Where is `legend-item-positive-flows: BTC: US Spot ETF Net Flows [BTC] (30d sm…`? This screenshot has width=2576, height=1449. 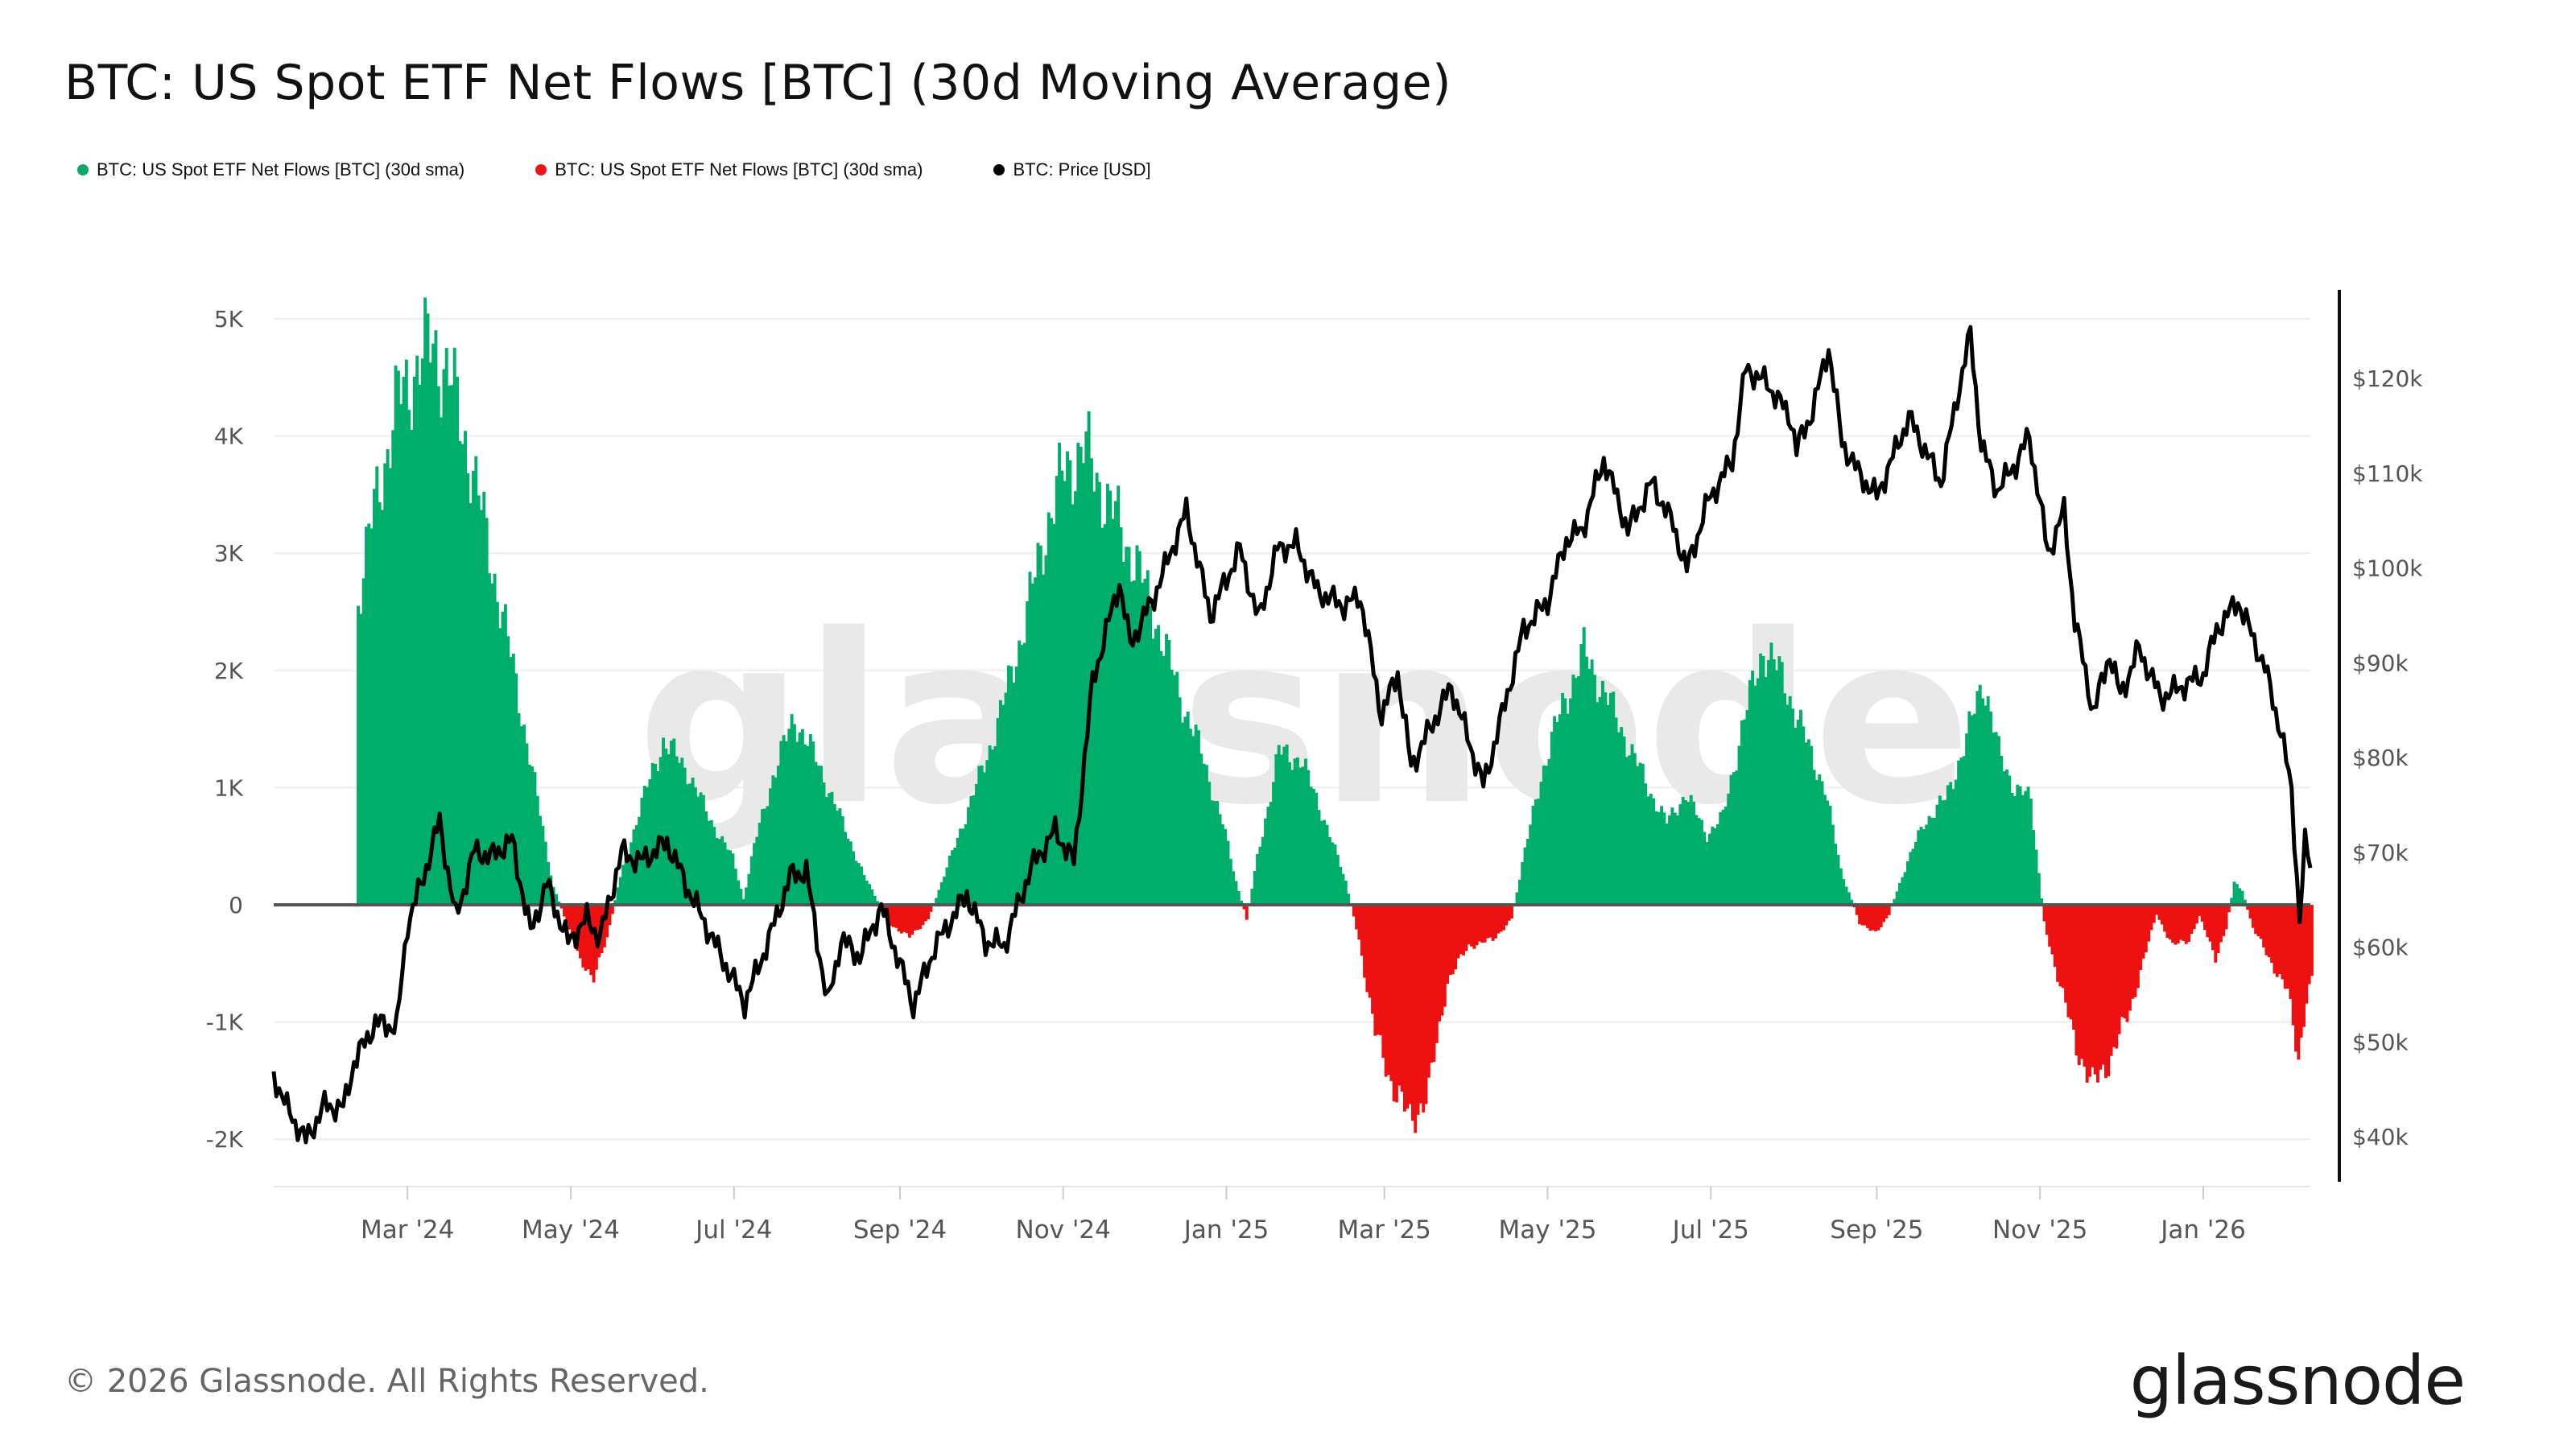
legend-item-positive-flows: BTC: US Spot ETF Net Flows [BTC] (30d sm… is located at coordinates (270, 169).